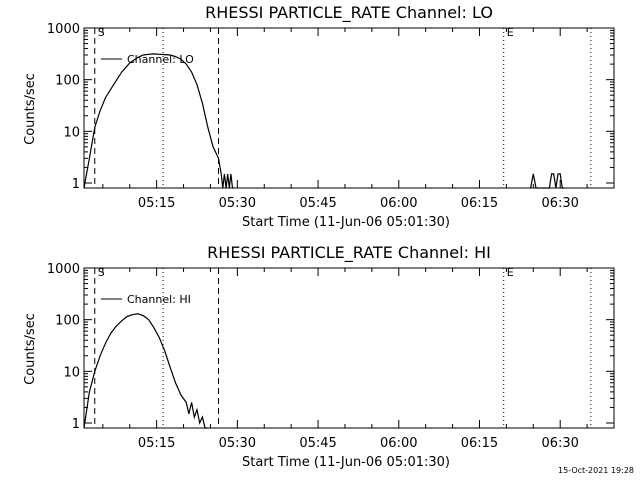 Image resolution: width=640 pixels, height=480 pixels. What do you see at coordinates (349, 13) in the screenshot?
I see `chart-title: RHESSI PARTICLE_RATE Channel: LO` at bounding box center [349, 13].